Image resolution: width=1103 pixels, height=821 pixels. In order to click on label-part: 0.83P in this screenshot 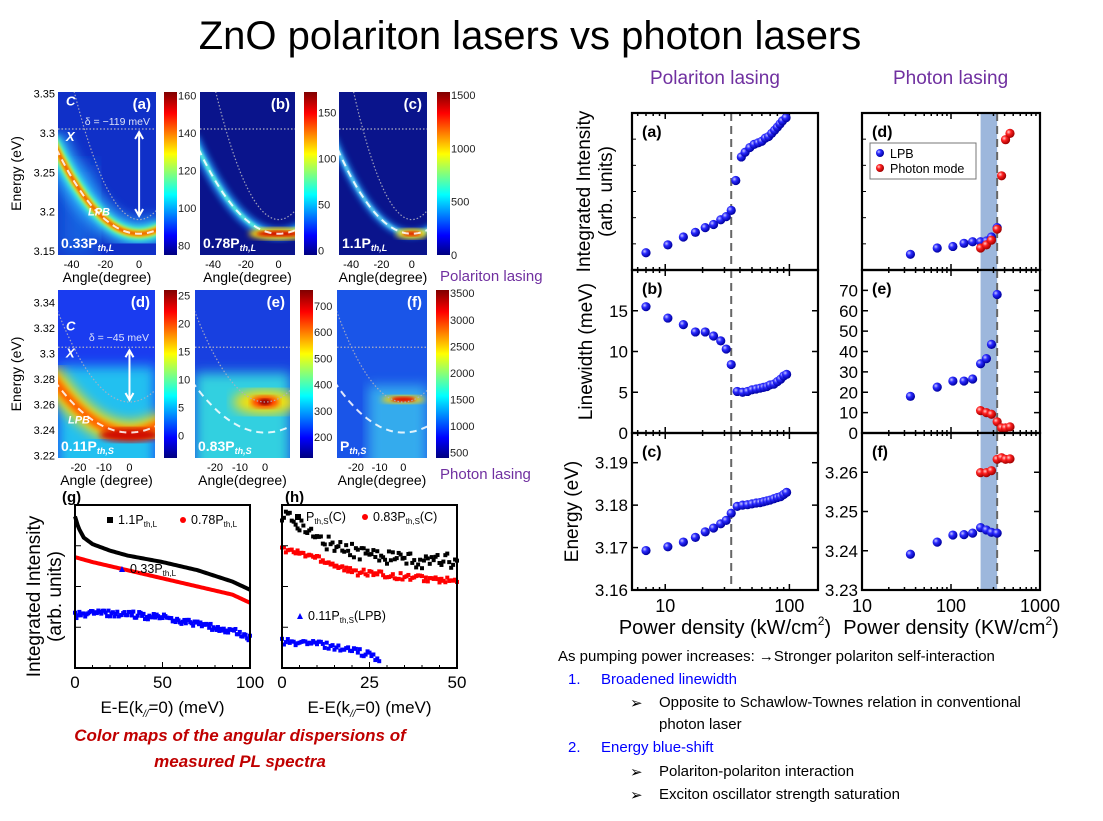, I will do `click(216, 446)`.